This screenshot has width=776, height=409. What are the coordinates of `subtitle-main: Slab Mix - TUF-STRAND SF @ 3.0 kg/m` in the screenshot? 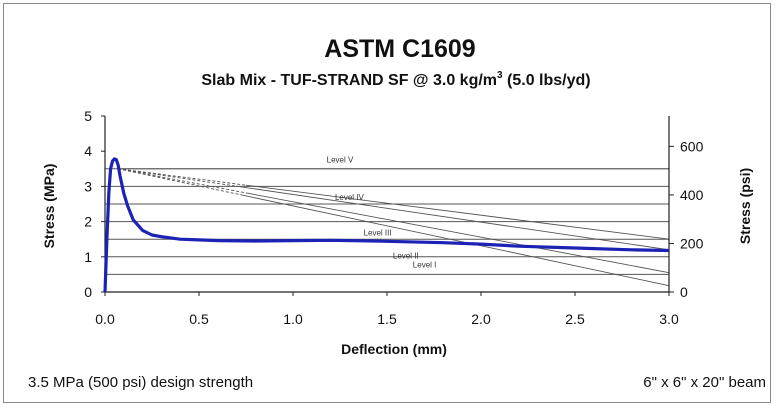 It's located at (349, 80).